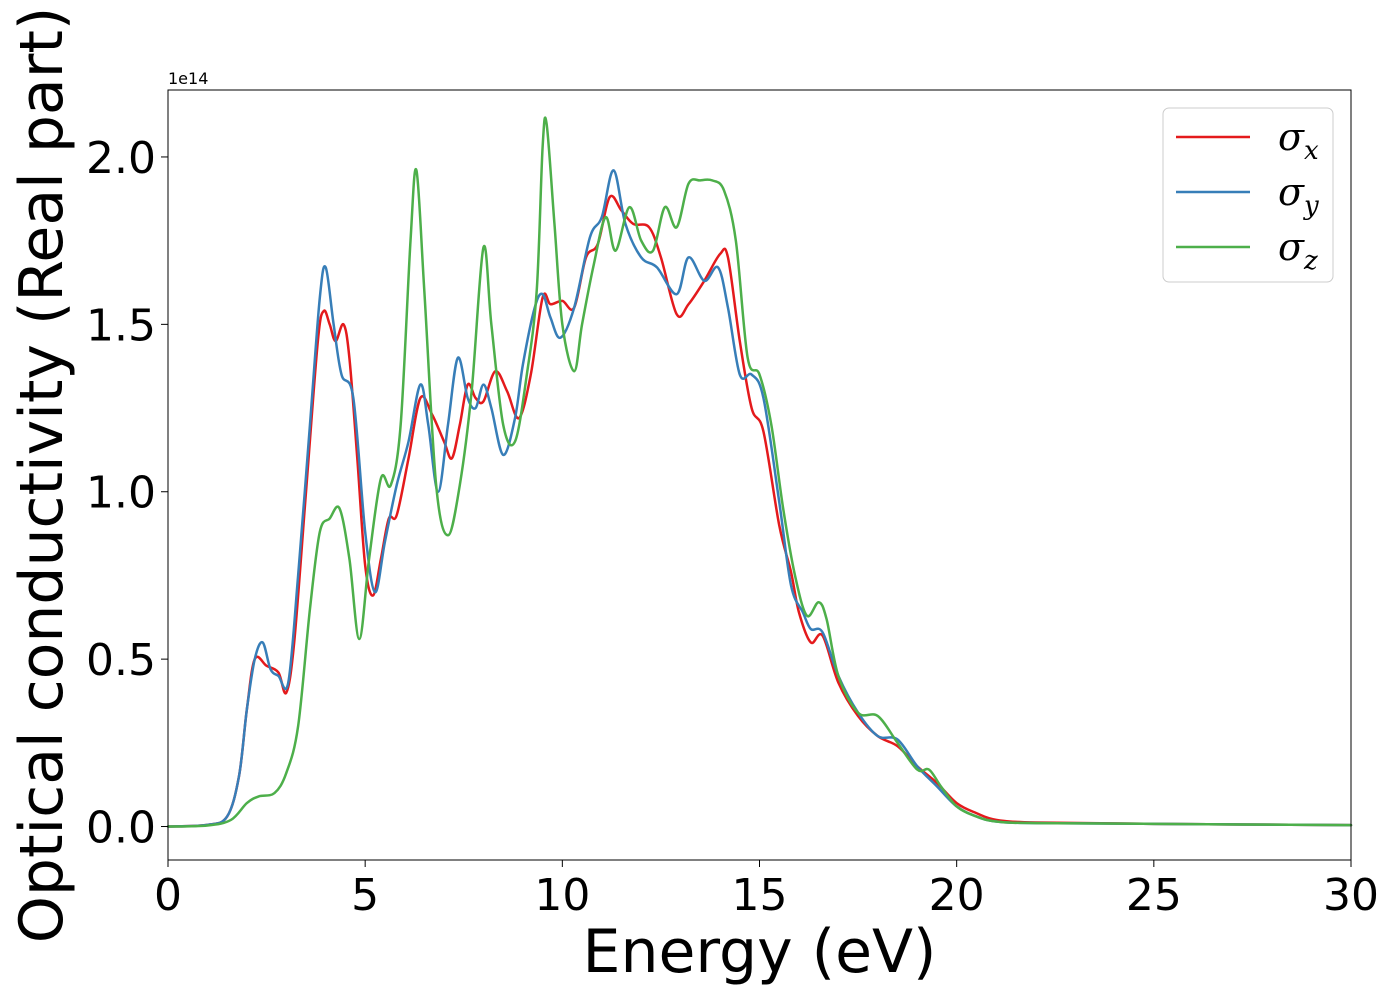  I want to click on y-tick-label: 0.5, so click(121, 660).